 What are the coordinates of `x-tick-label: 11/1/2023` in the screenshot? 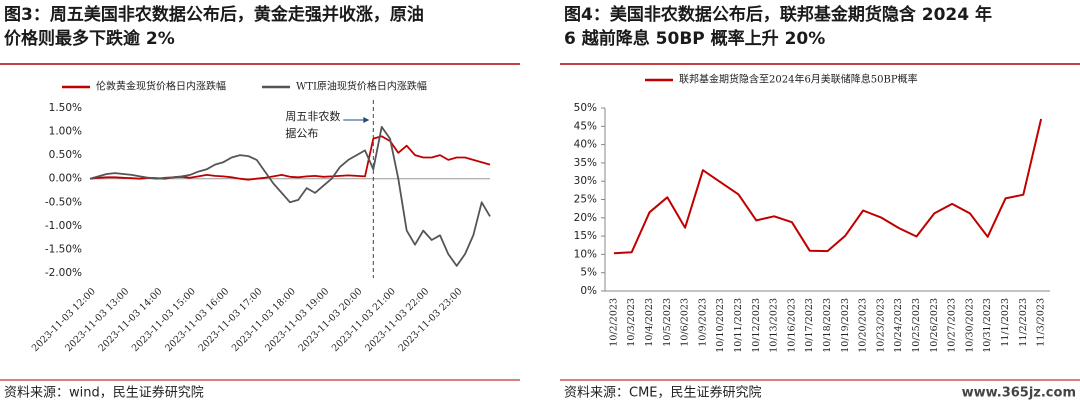 It's located at (1005, 322).